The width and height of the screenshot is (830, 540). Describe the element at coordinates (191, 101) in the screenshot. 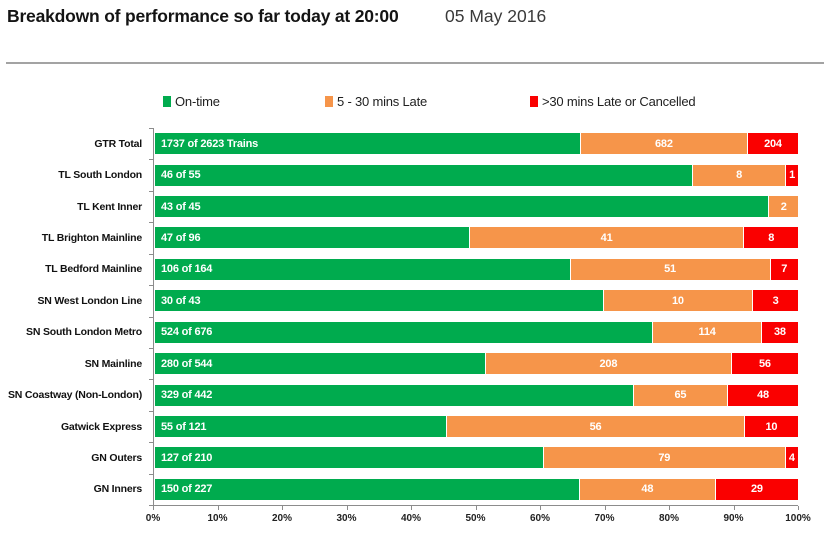

I see `legend-item: On-time` at that location.